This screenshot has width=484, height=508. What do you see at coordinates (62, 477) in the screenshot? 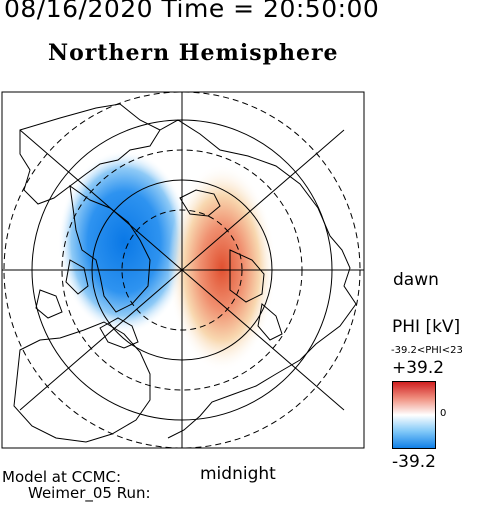
I see `model-label: Model at CCMC:` at bounding box center [62, 477].